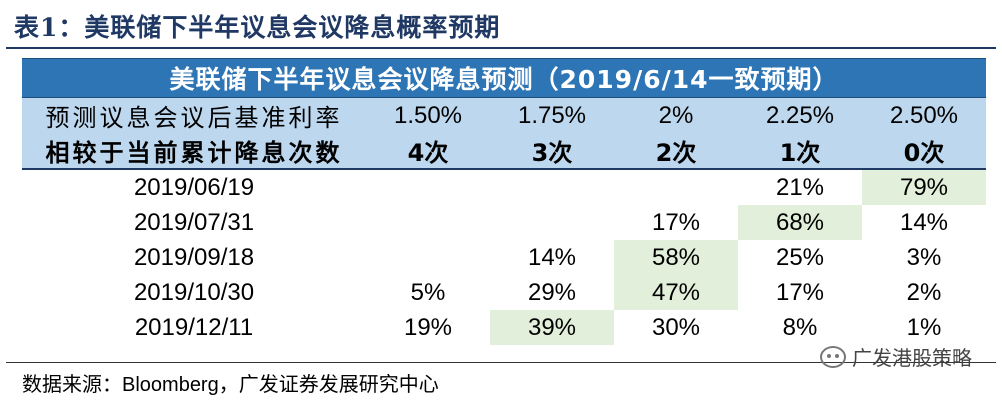  What do you see at coordinates (428, 153) in the screenshot?
I see `cut-cell: 4次` at bounding box center [428, 153].